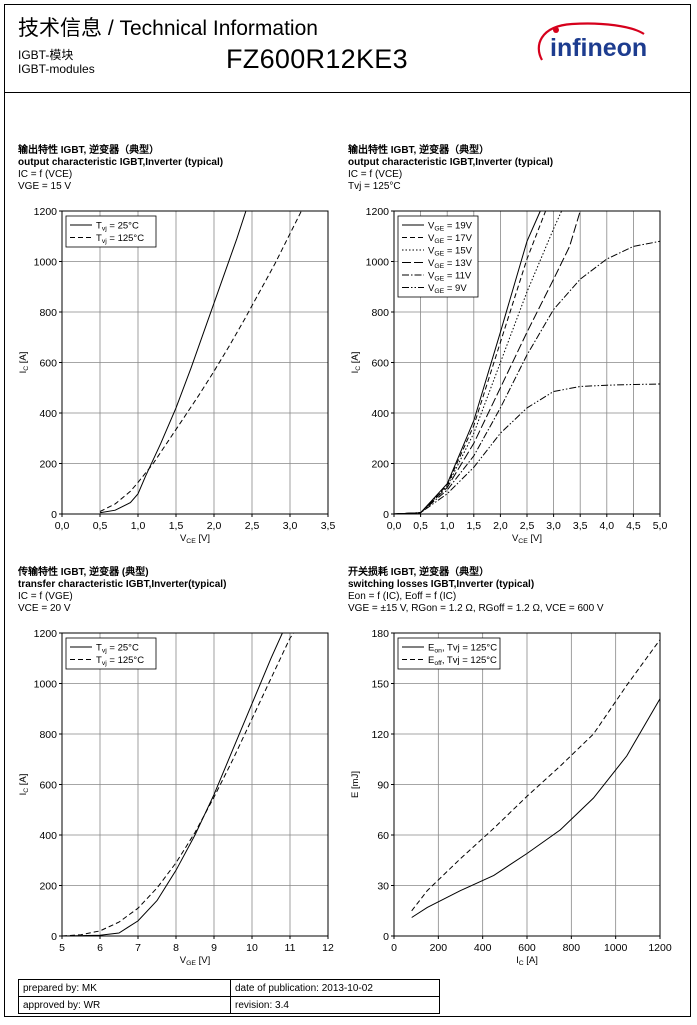 The height and width of the screenshot is (1025, 697). I want to click on page-title: 技术信息 / Technical Information, so click(168, 28).